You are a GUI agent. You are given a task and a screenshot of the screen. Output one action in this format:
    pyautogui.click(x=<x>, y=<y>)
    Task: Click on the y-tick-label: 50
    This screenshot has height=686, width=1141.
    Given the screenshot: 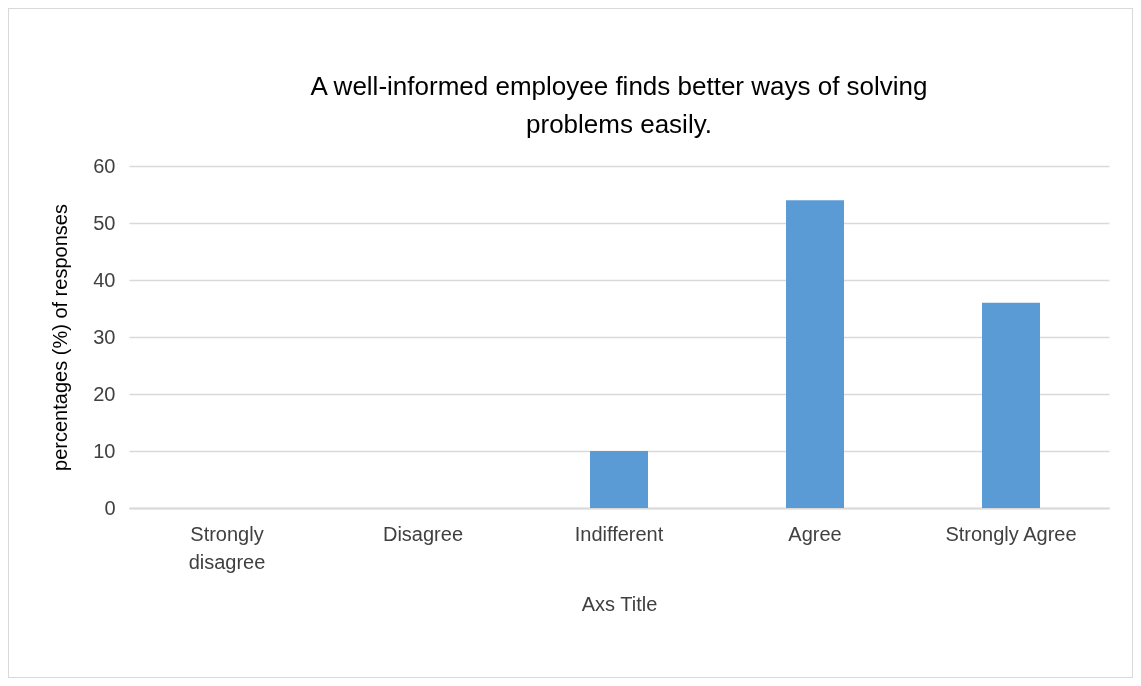 What is the action you would take?
    pyautogui.click(x=104, y=222)
    